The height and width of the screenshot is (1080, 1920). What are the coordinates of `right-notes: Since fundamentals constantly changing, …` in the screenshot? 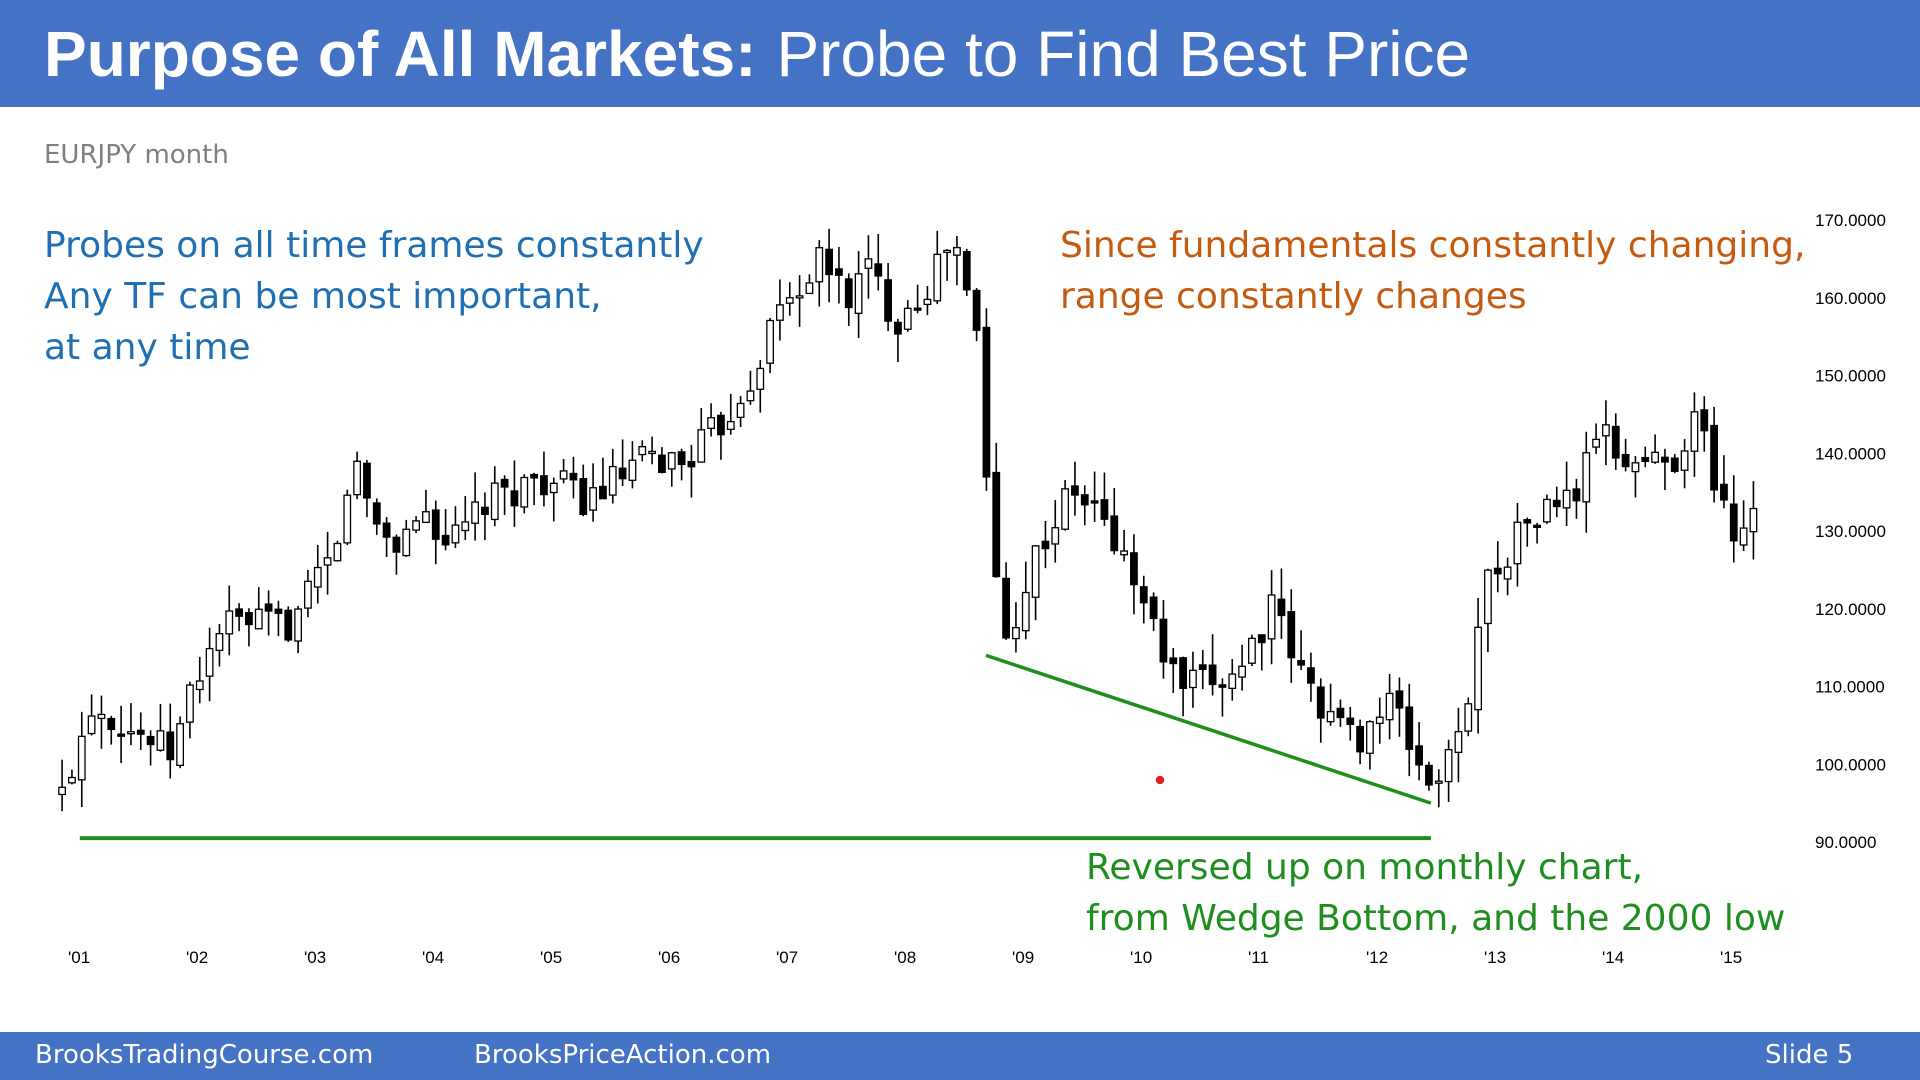 It's located at (1432, 271).